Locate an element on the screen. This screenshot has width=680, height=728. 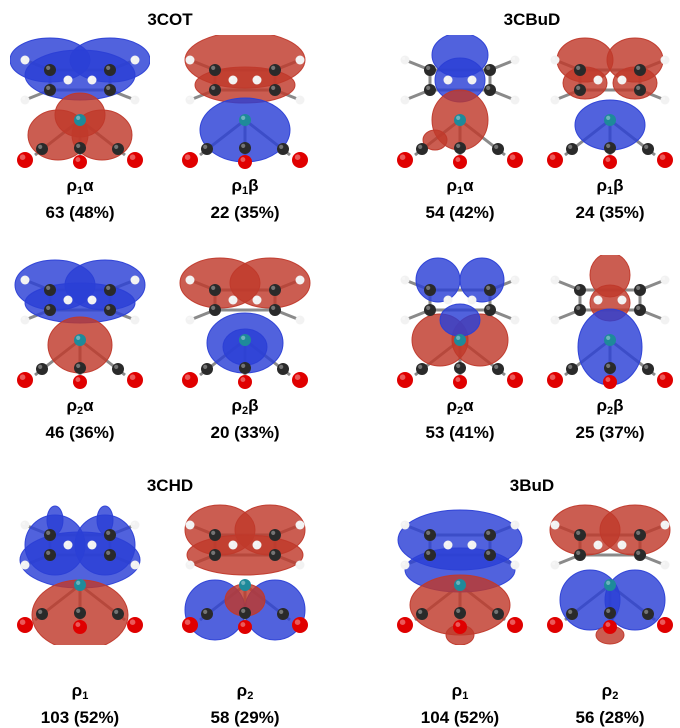
orbital-panel: ρ2β 25 (37%) is located at coordinates (610, 348).